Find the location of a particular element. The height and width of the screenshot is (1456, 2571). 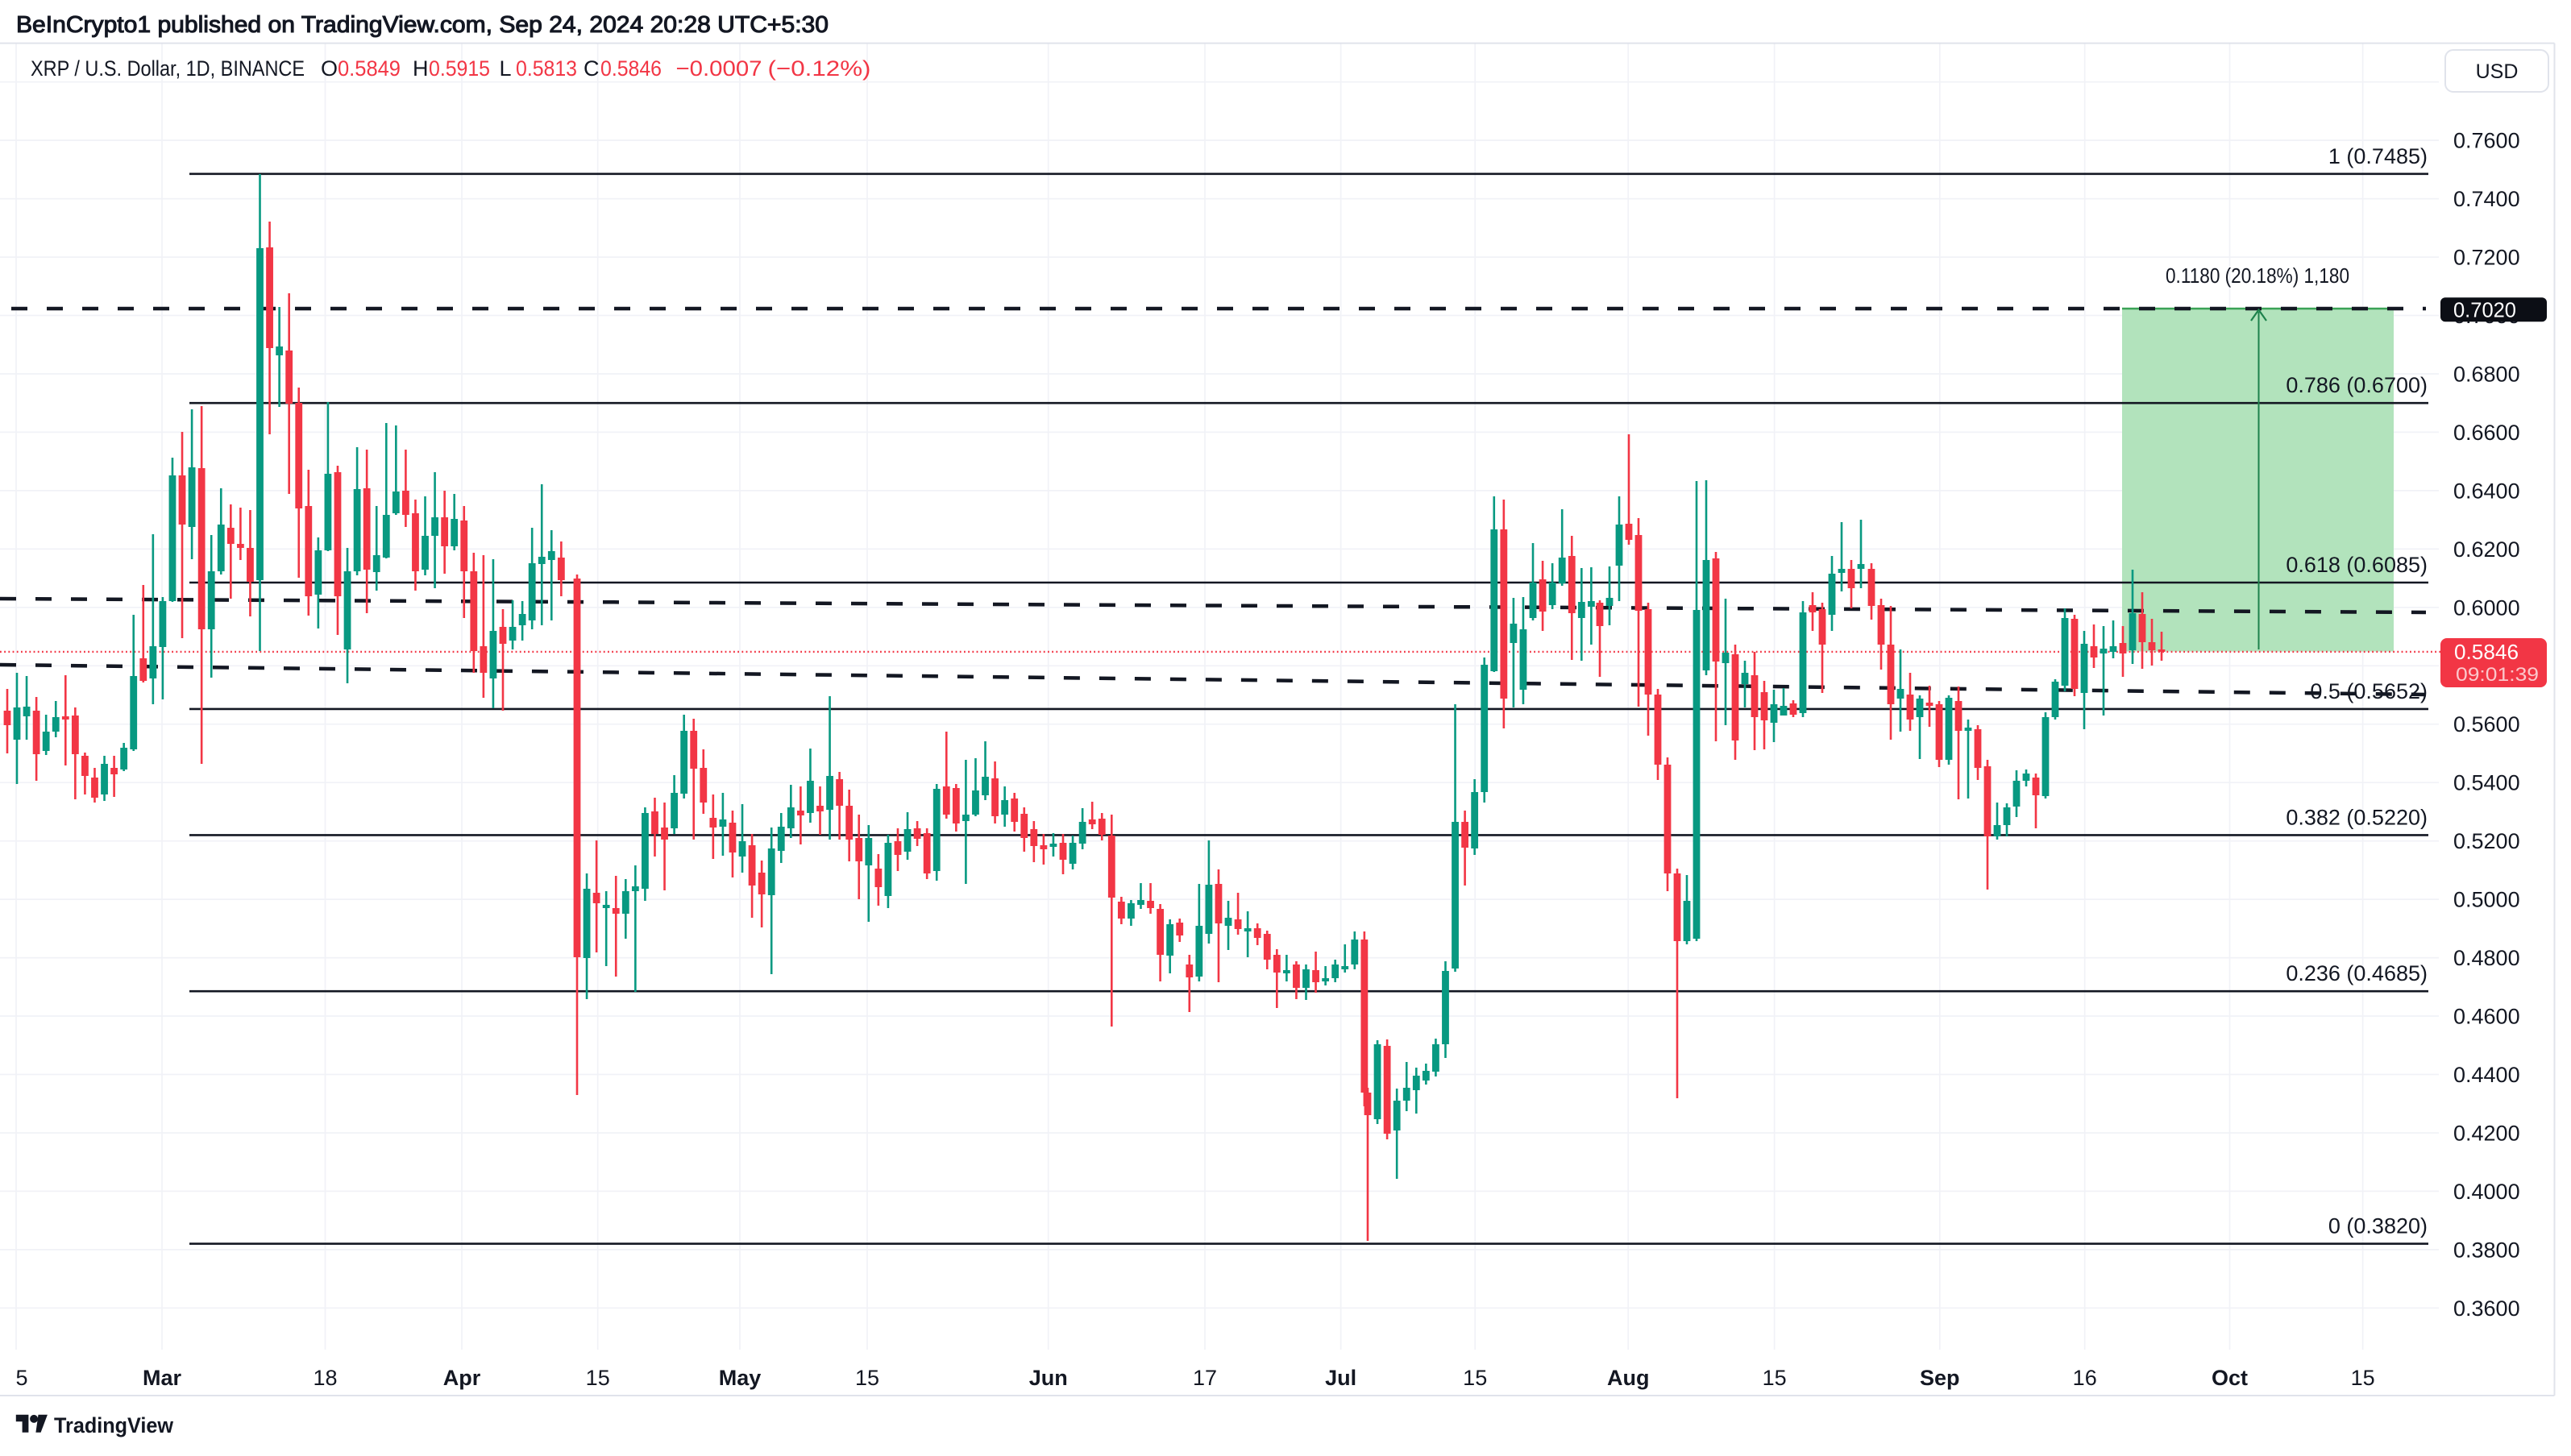

svg-text: 0.6200 is located at coordinates (2486, 549).